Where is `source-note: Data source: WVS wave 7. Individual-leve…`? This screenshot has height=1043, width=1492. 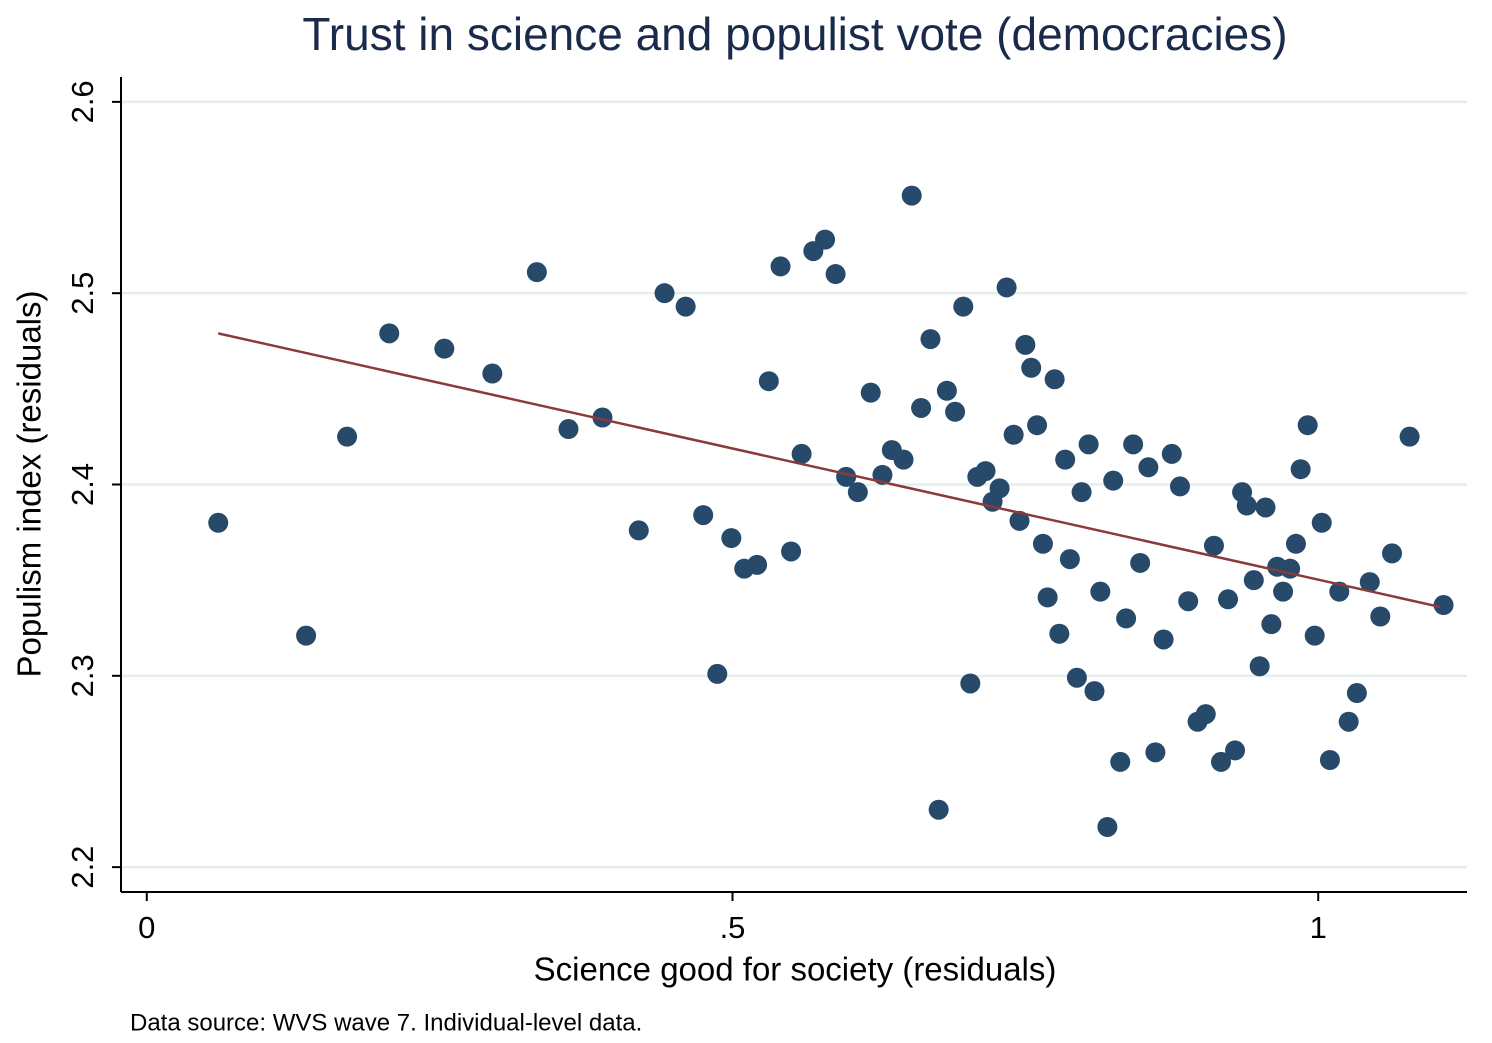 source-note: Data source: WVS wave 7. Individual-leve… is located at coordinates (386, 1022).